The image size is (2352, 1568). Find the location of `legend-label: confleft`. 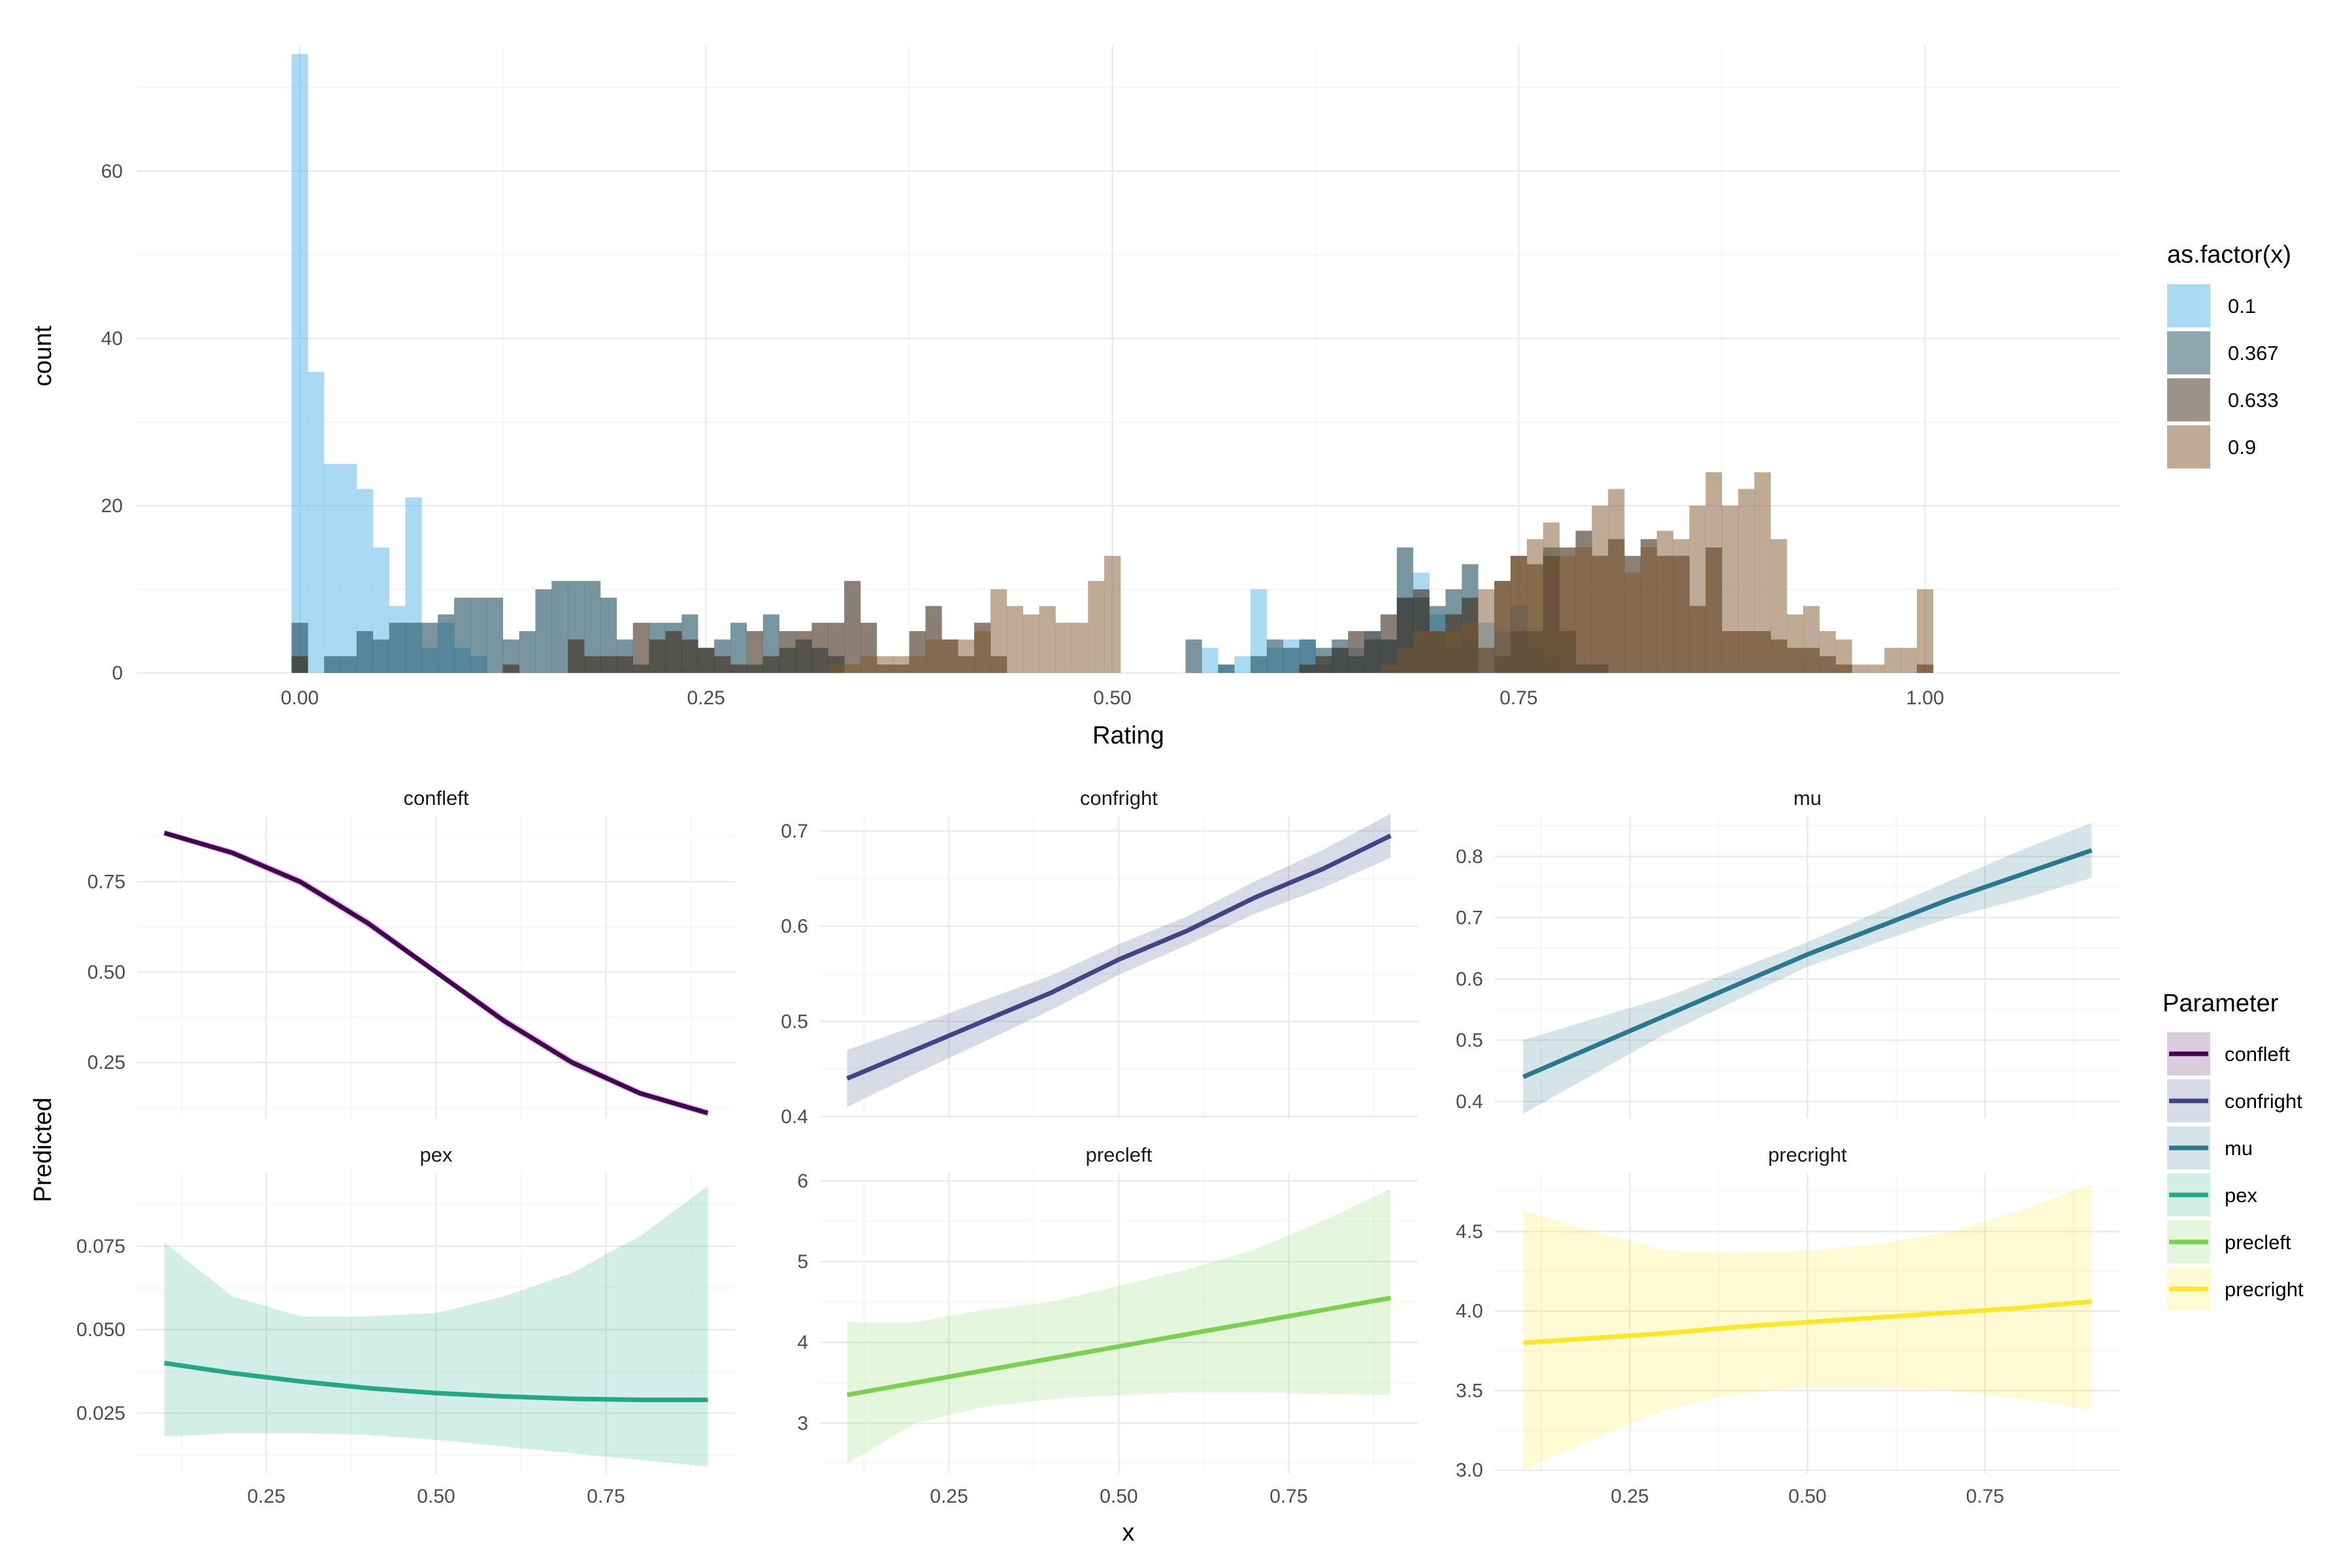

legend-label: confleft is located at coordinates (2257, 1054).